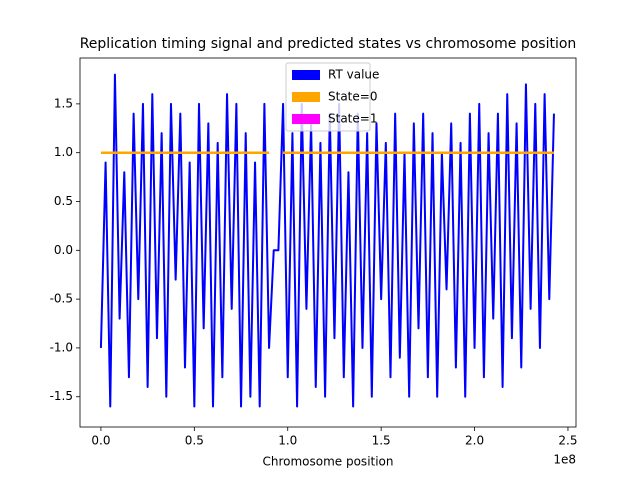 This screenshot has width=640, height=480. What do you see at coordinates (63, 103) in the screenshot?
I see `y-tick-label: 1.5` at bounding box center [63, 103].